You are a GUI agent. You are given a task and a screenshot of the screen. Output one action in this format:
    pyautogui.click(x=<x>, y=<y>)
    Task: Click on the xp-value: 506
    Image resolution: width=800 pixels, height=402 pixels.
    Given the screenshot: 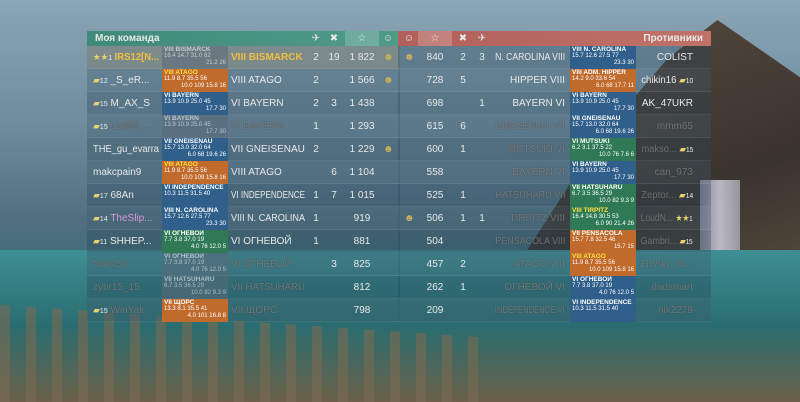 What is the action you would take?
    pyautogui.click(x=435, y=218)
    